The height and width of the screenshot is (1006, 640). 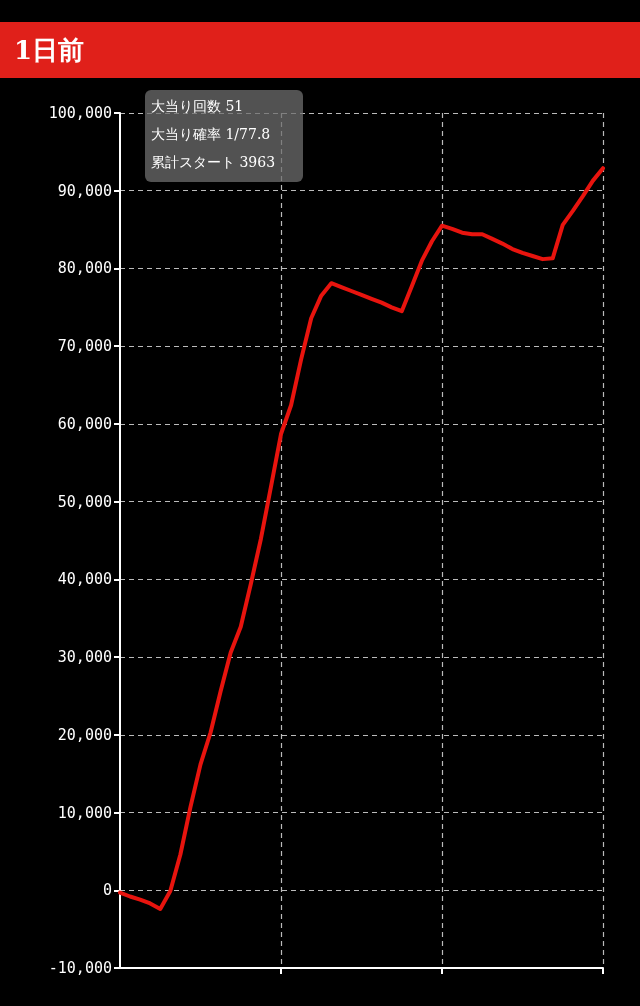 What do you see at coordinates (211, 134) in the screenshot?
I see `annotation: 大当り確率 1/77.8` at bounding box center [211, 134].